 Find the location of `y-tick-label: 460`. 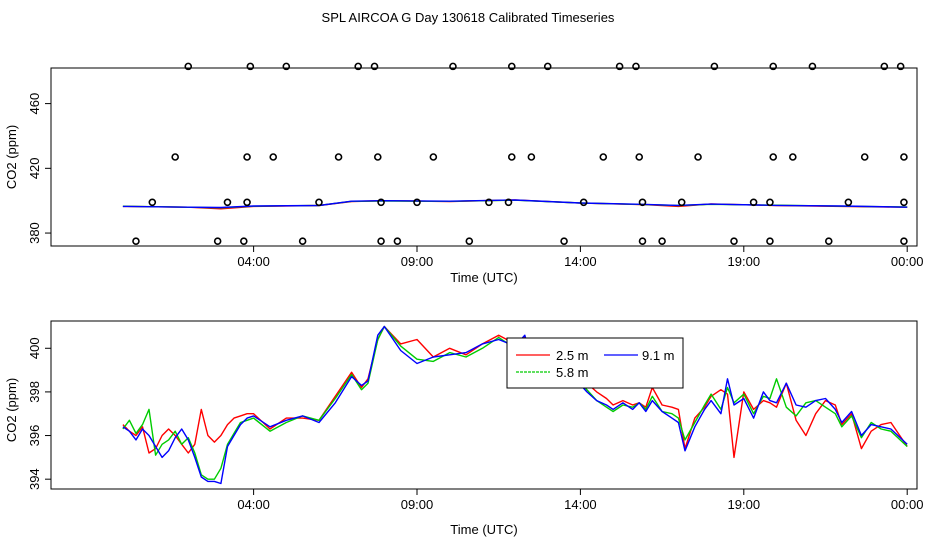

y-tick-label: 460 is located at coordinates (34, 104).